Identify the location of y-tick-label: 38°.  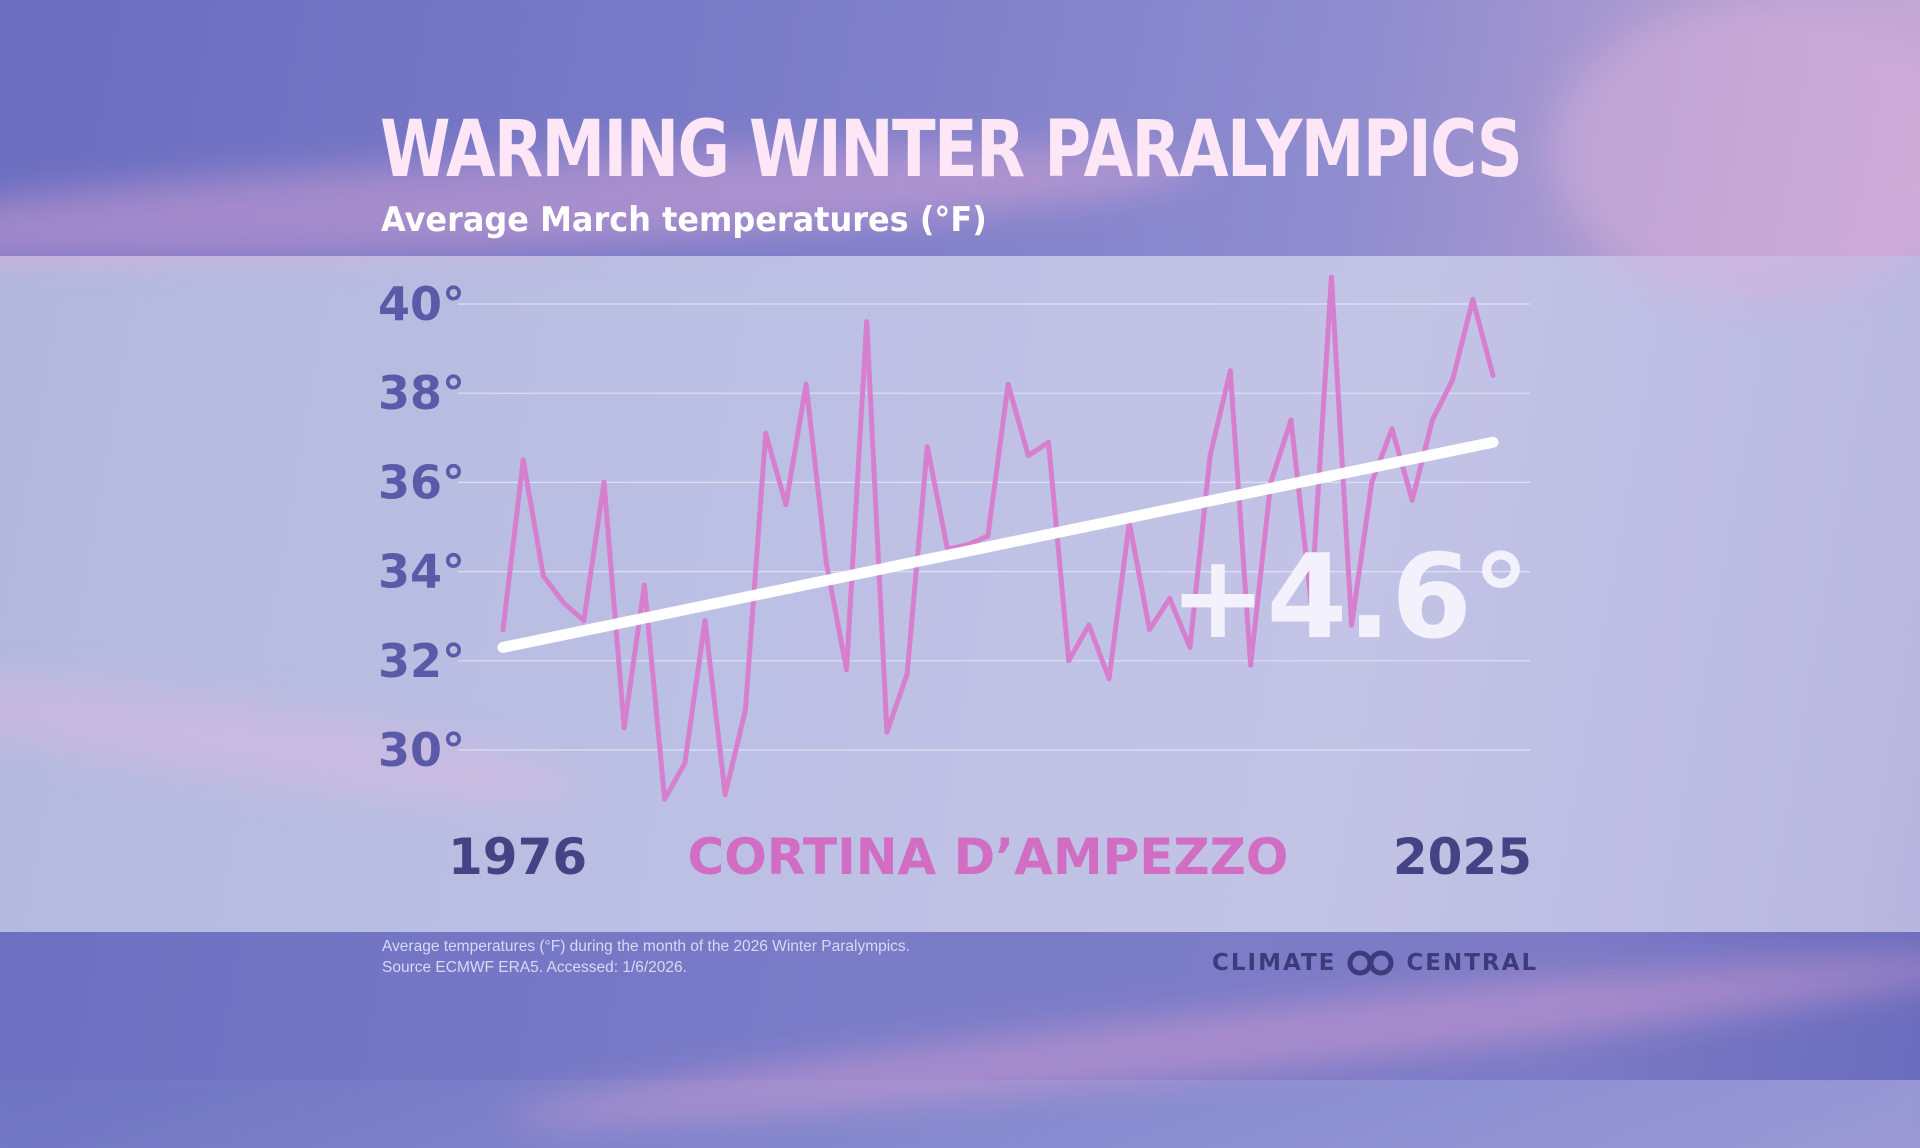
(421, 393).